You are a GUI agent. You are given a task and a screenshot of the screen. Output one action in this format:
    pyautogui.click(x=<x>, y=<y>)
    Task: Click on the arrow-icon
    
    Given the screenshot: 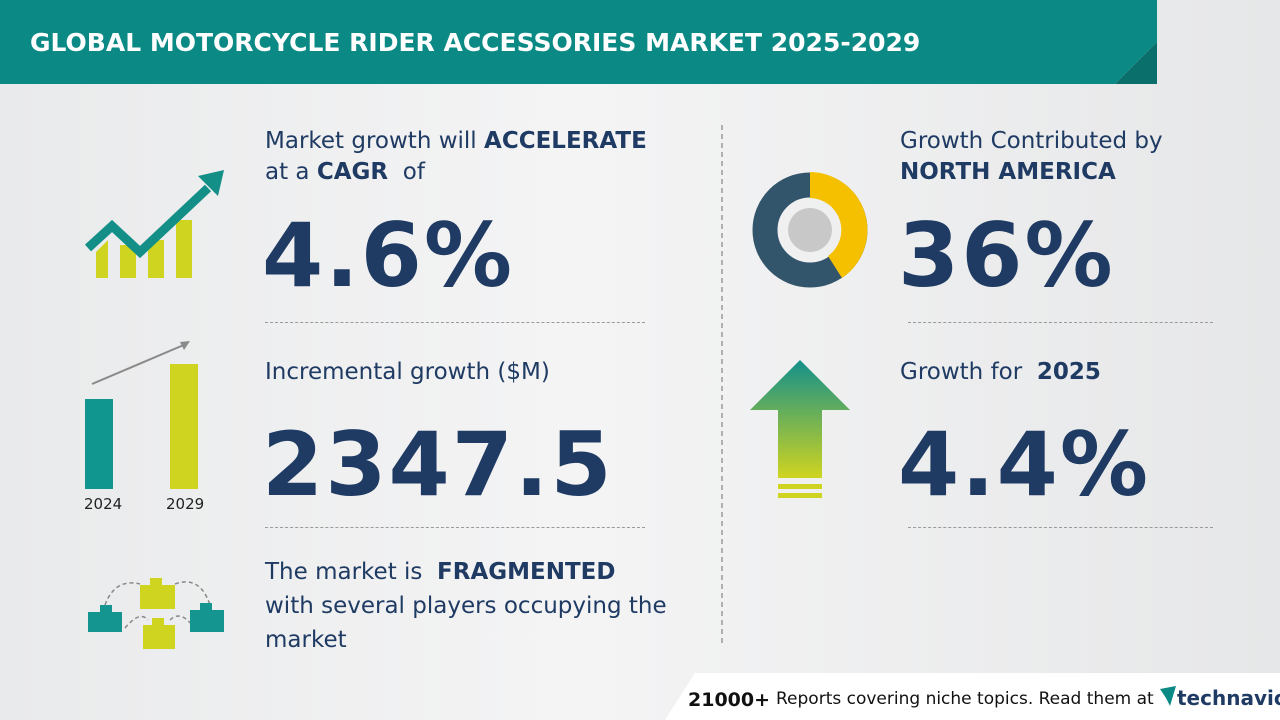 What is the action you would take?
    pyautogui.click(x=800, y=429)
    